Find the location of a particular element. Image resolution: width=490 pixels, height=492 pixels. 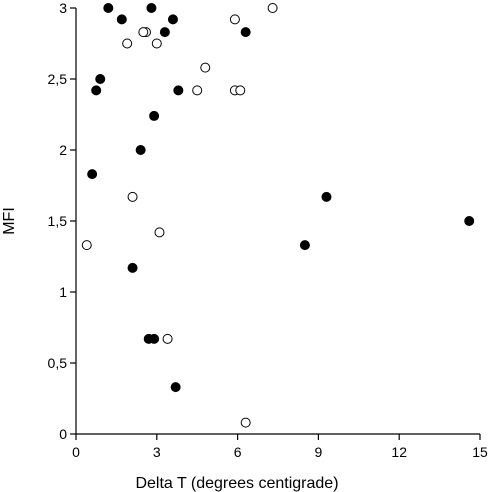

x-tick-label: 9 is located at coordinates (319, 452).